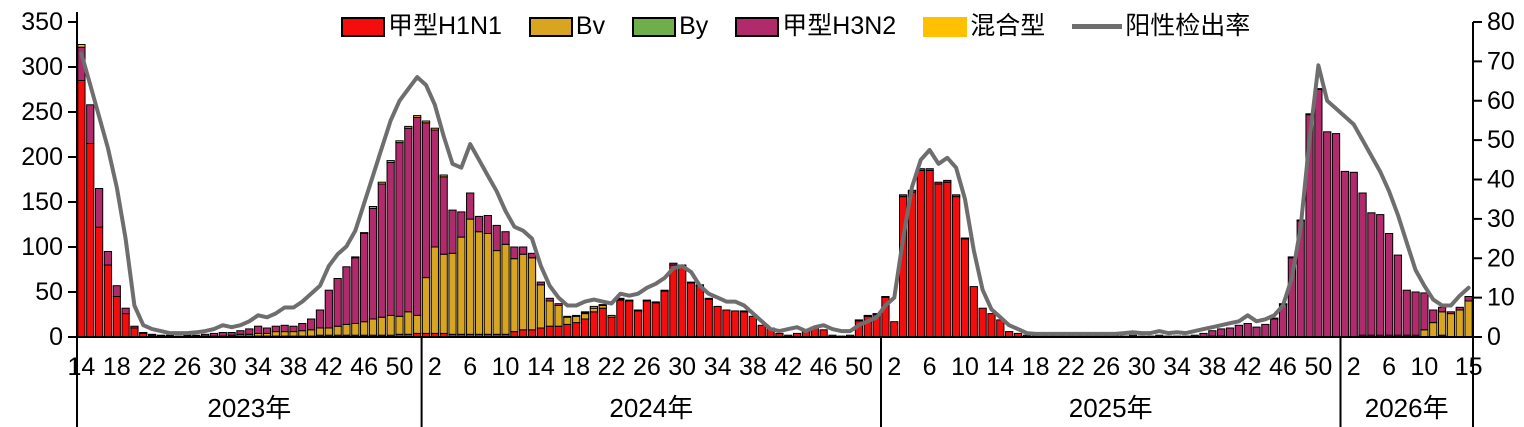  Describe the element at coordinates (541, 367) in the screenshot. I see `week-tick-label: 14` at that location.